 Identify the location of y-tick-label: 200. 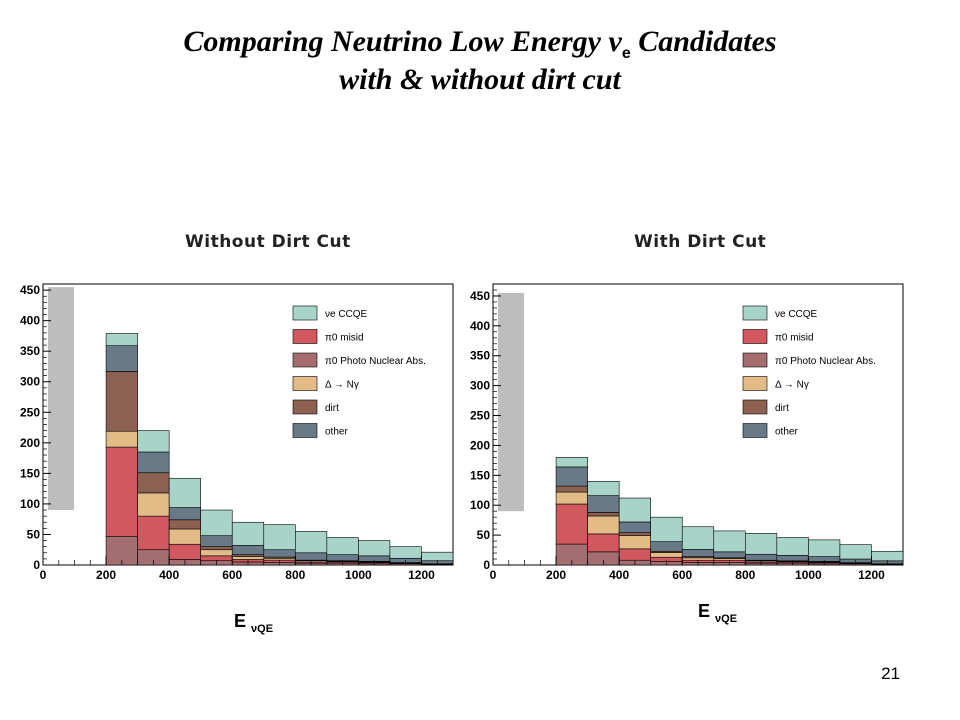
(480, 445).